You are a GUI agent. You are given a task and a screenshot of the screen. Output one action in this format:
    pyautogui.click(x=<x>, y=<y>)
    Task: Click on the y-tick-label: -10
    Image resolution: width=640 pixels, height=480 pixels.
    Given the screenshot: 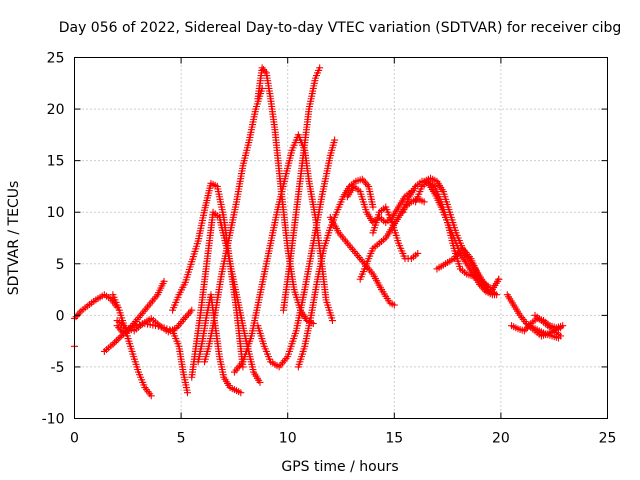 What is the action you would take?
    pyautogui.click(x=53, y=420)
    